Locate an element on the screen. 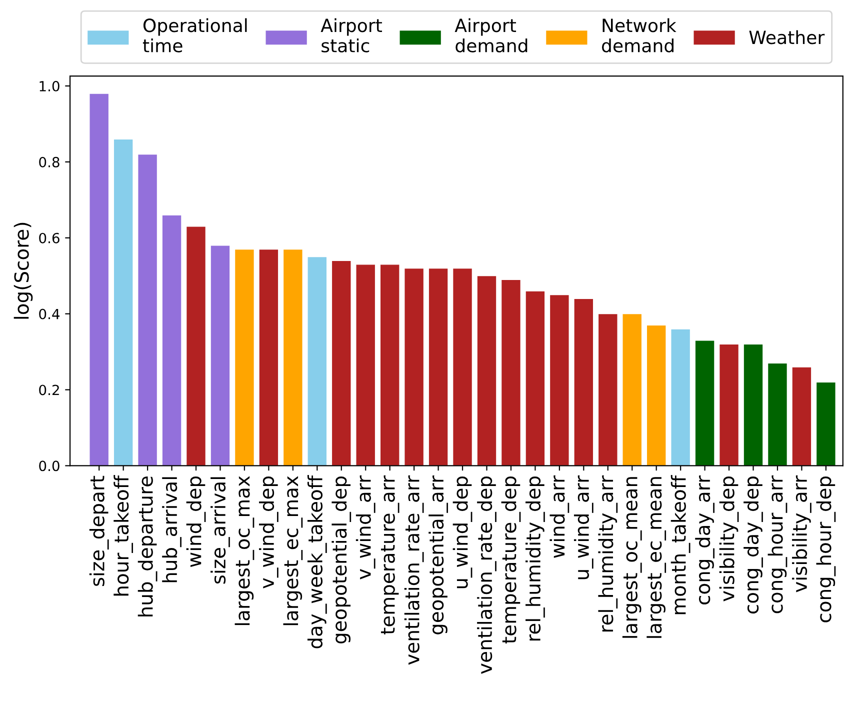 Image resolution: width=854 pixels, height=711 pixels. legend-label: Airport static is located at coordinates (351, 35).